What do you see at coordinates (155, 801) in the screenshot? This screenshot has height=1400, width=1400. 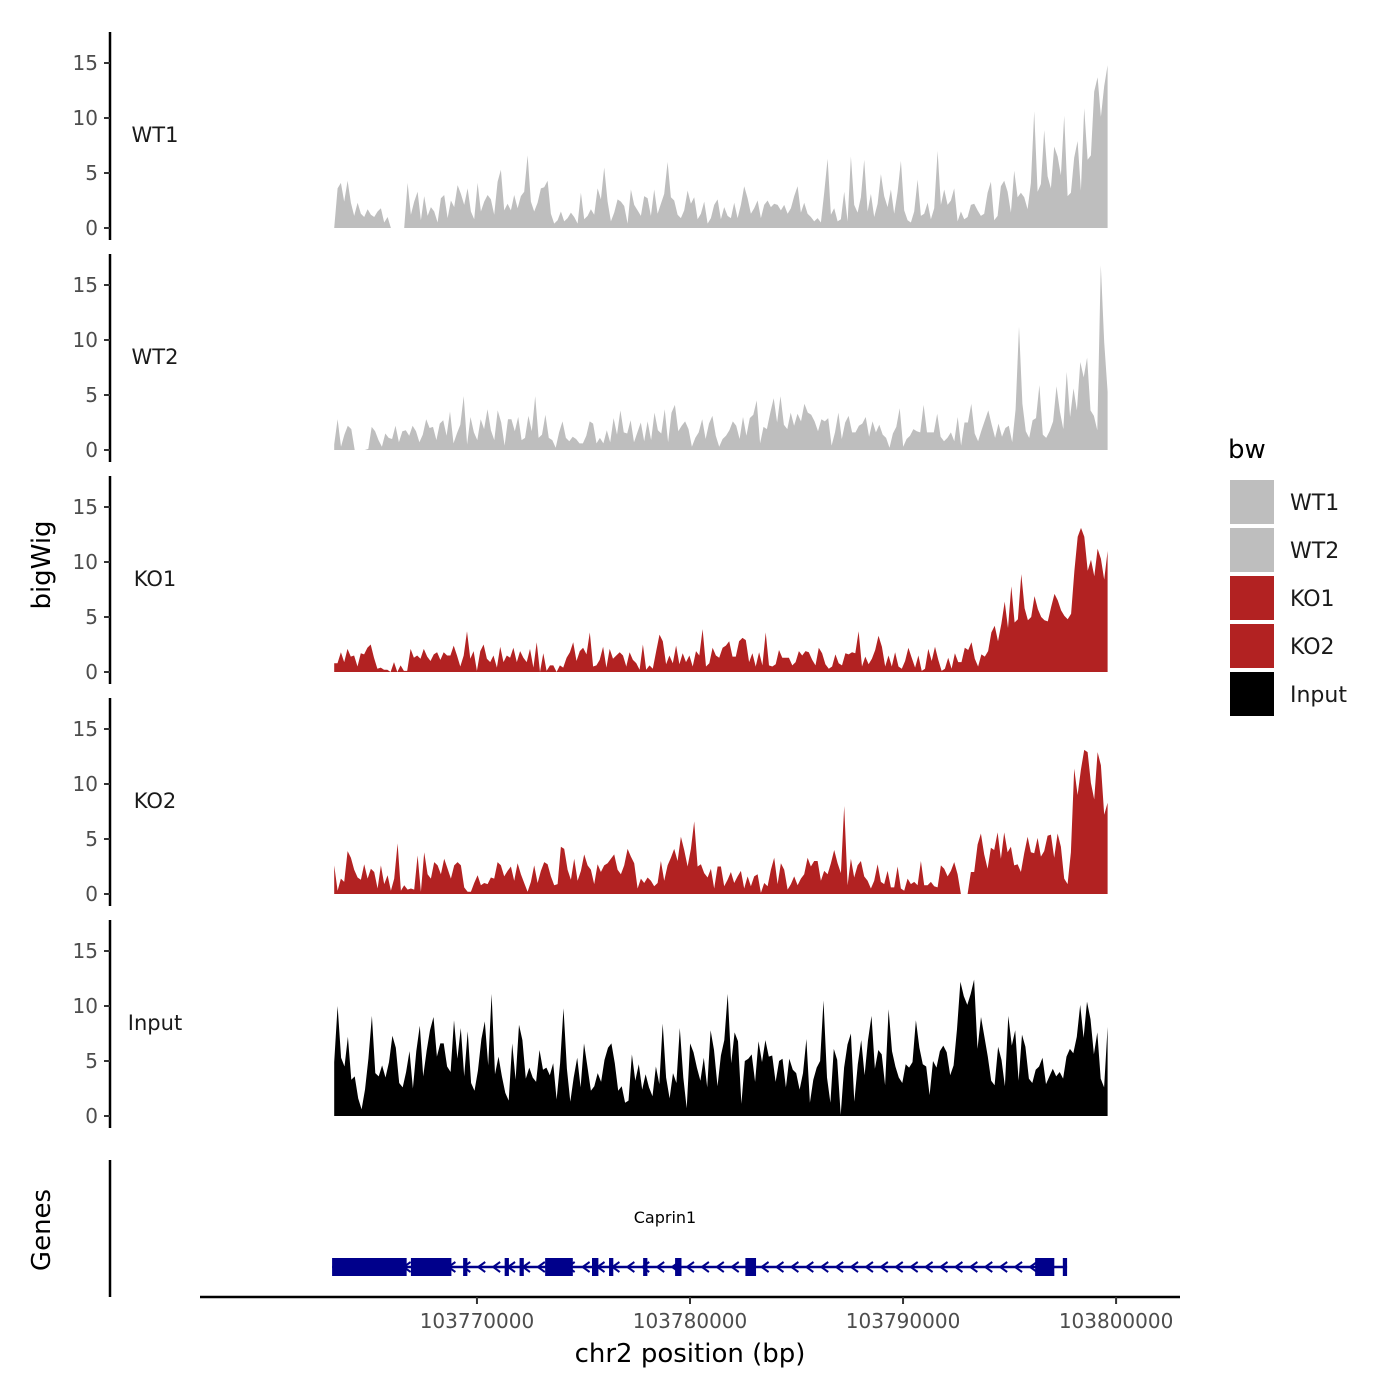 I see `track-label: KO2` at bounding box center [155, 801].